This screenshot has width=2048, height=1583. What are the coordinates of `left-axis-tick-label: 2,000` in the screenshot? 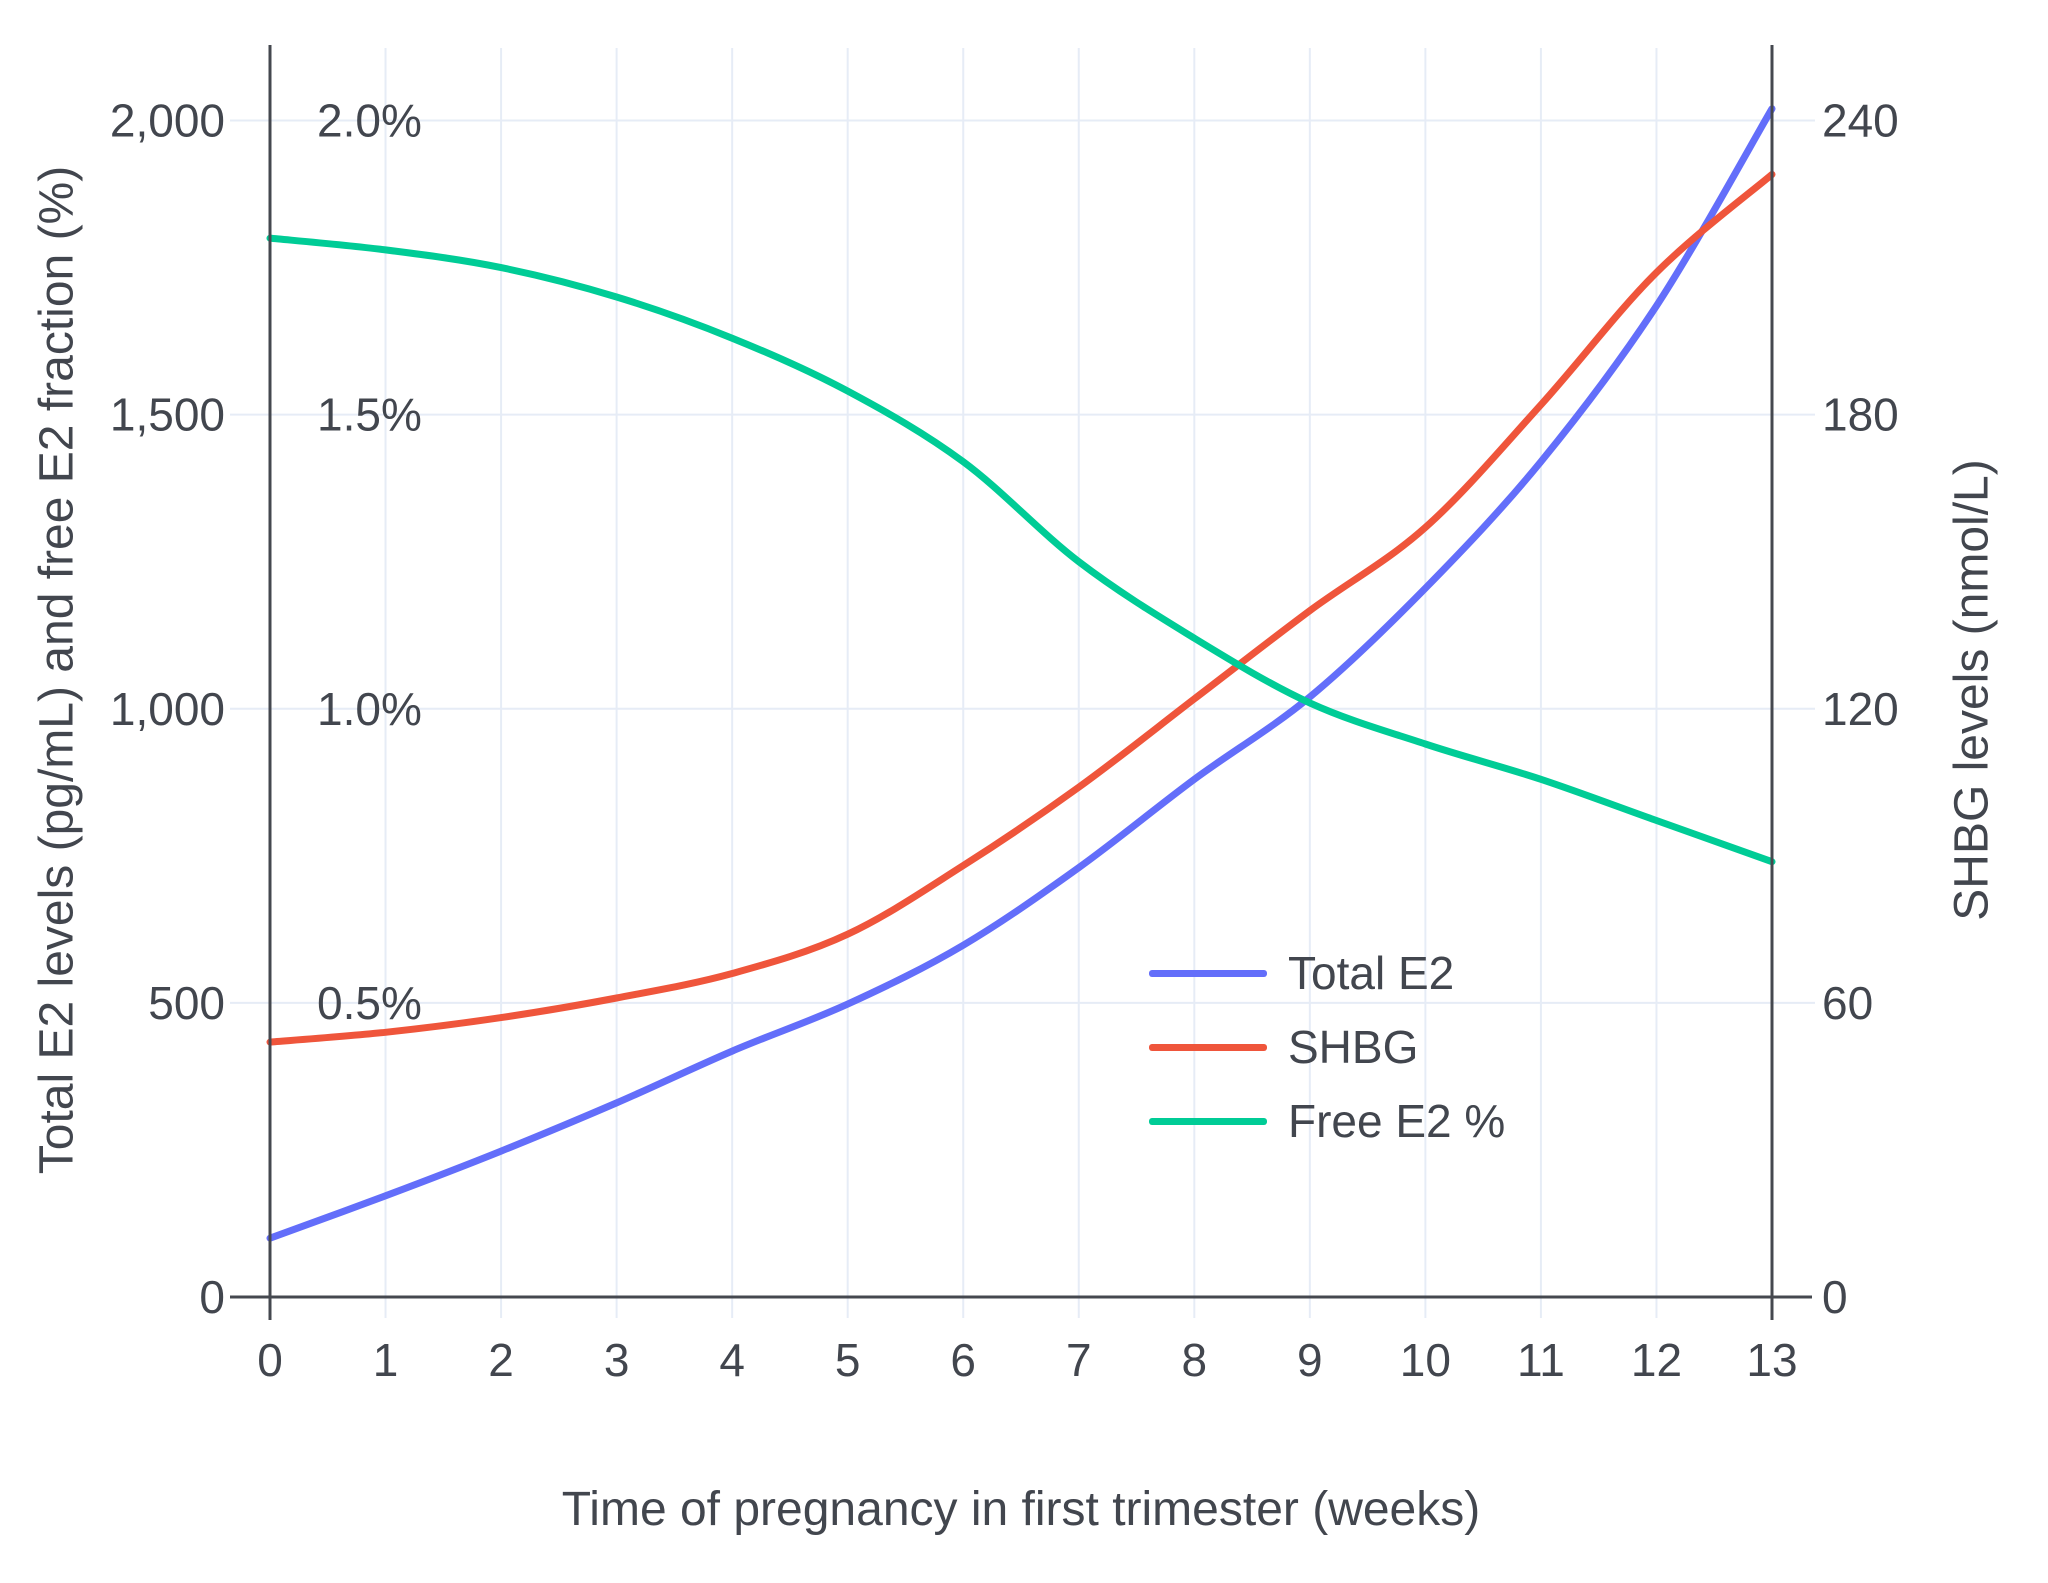 It's located at (167, 121).